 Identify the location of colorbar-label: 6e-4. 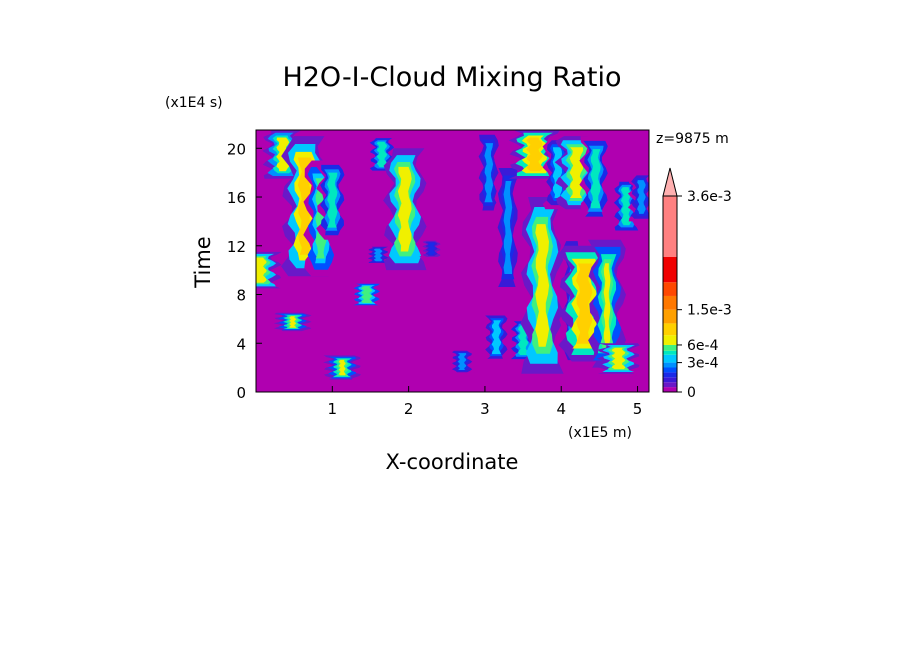
(703, 346).